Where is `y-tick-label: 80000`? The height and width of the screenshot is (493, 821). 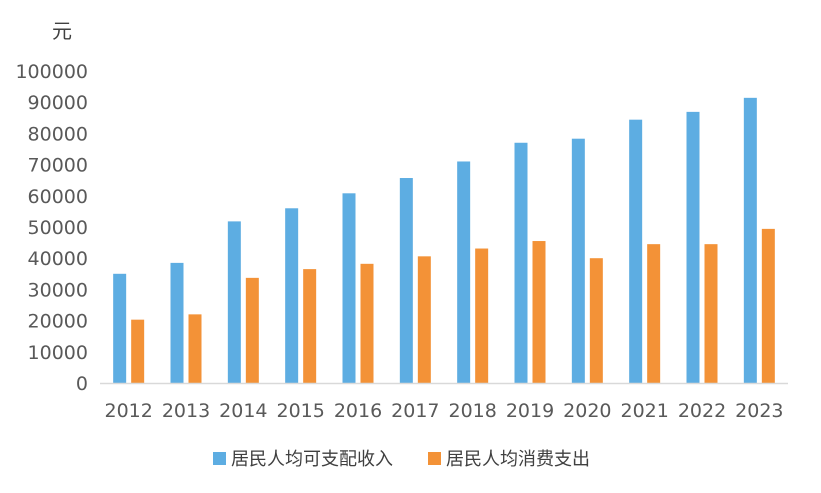
y-tick-label: 80000 is located at coordinates (58, 134).